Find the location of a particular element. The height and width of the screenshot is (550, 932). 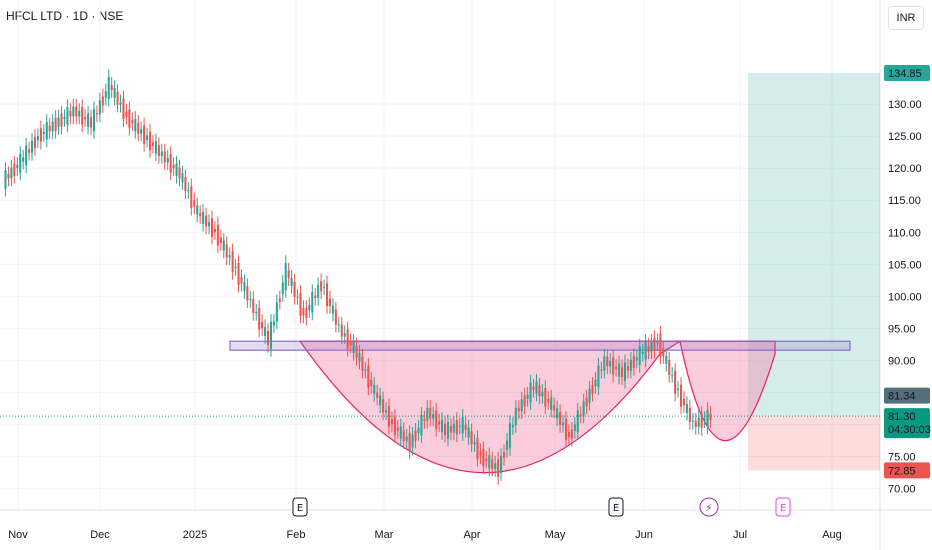

x-tick-label: Feb is located at coordinates (296, 535).